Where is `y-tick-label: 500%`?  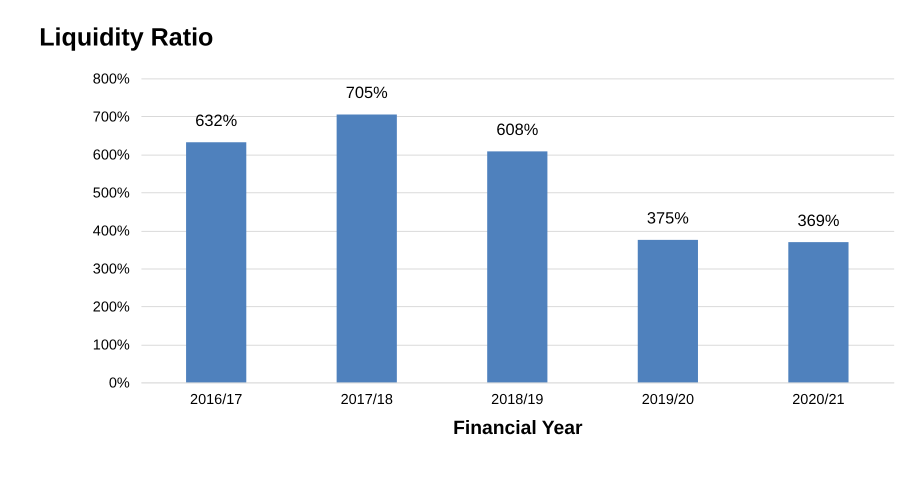
y-tick-label: 500% is located at coordinates (111, 194).